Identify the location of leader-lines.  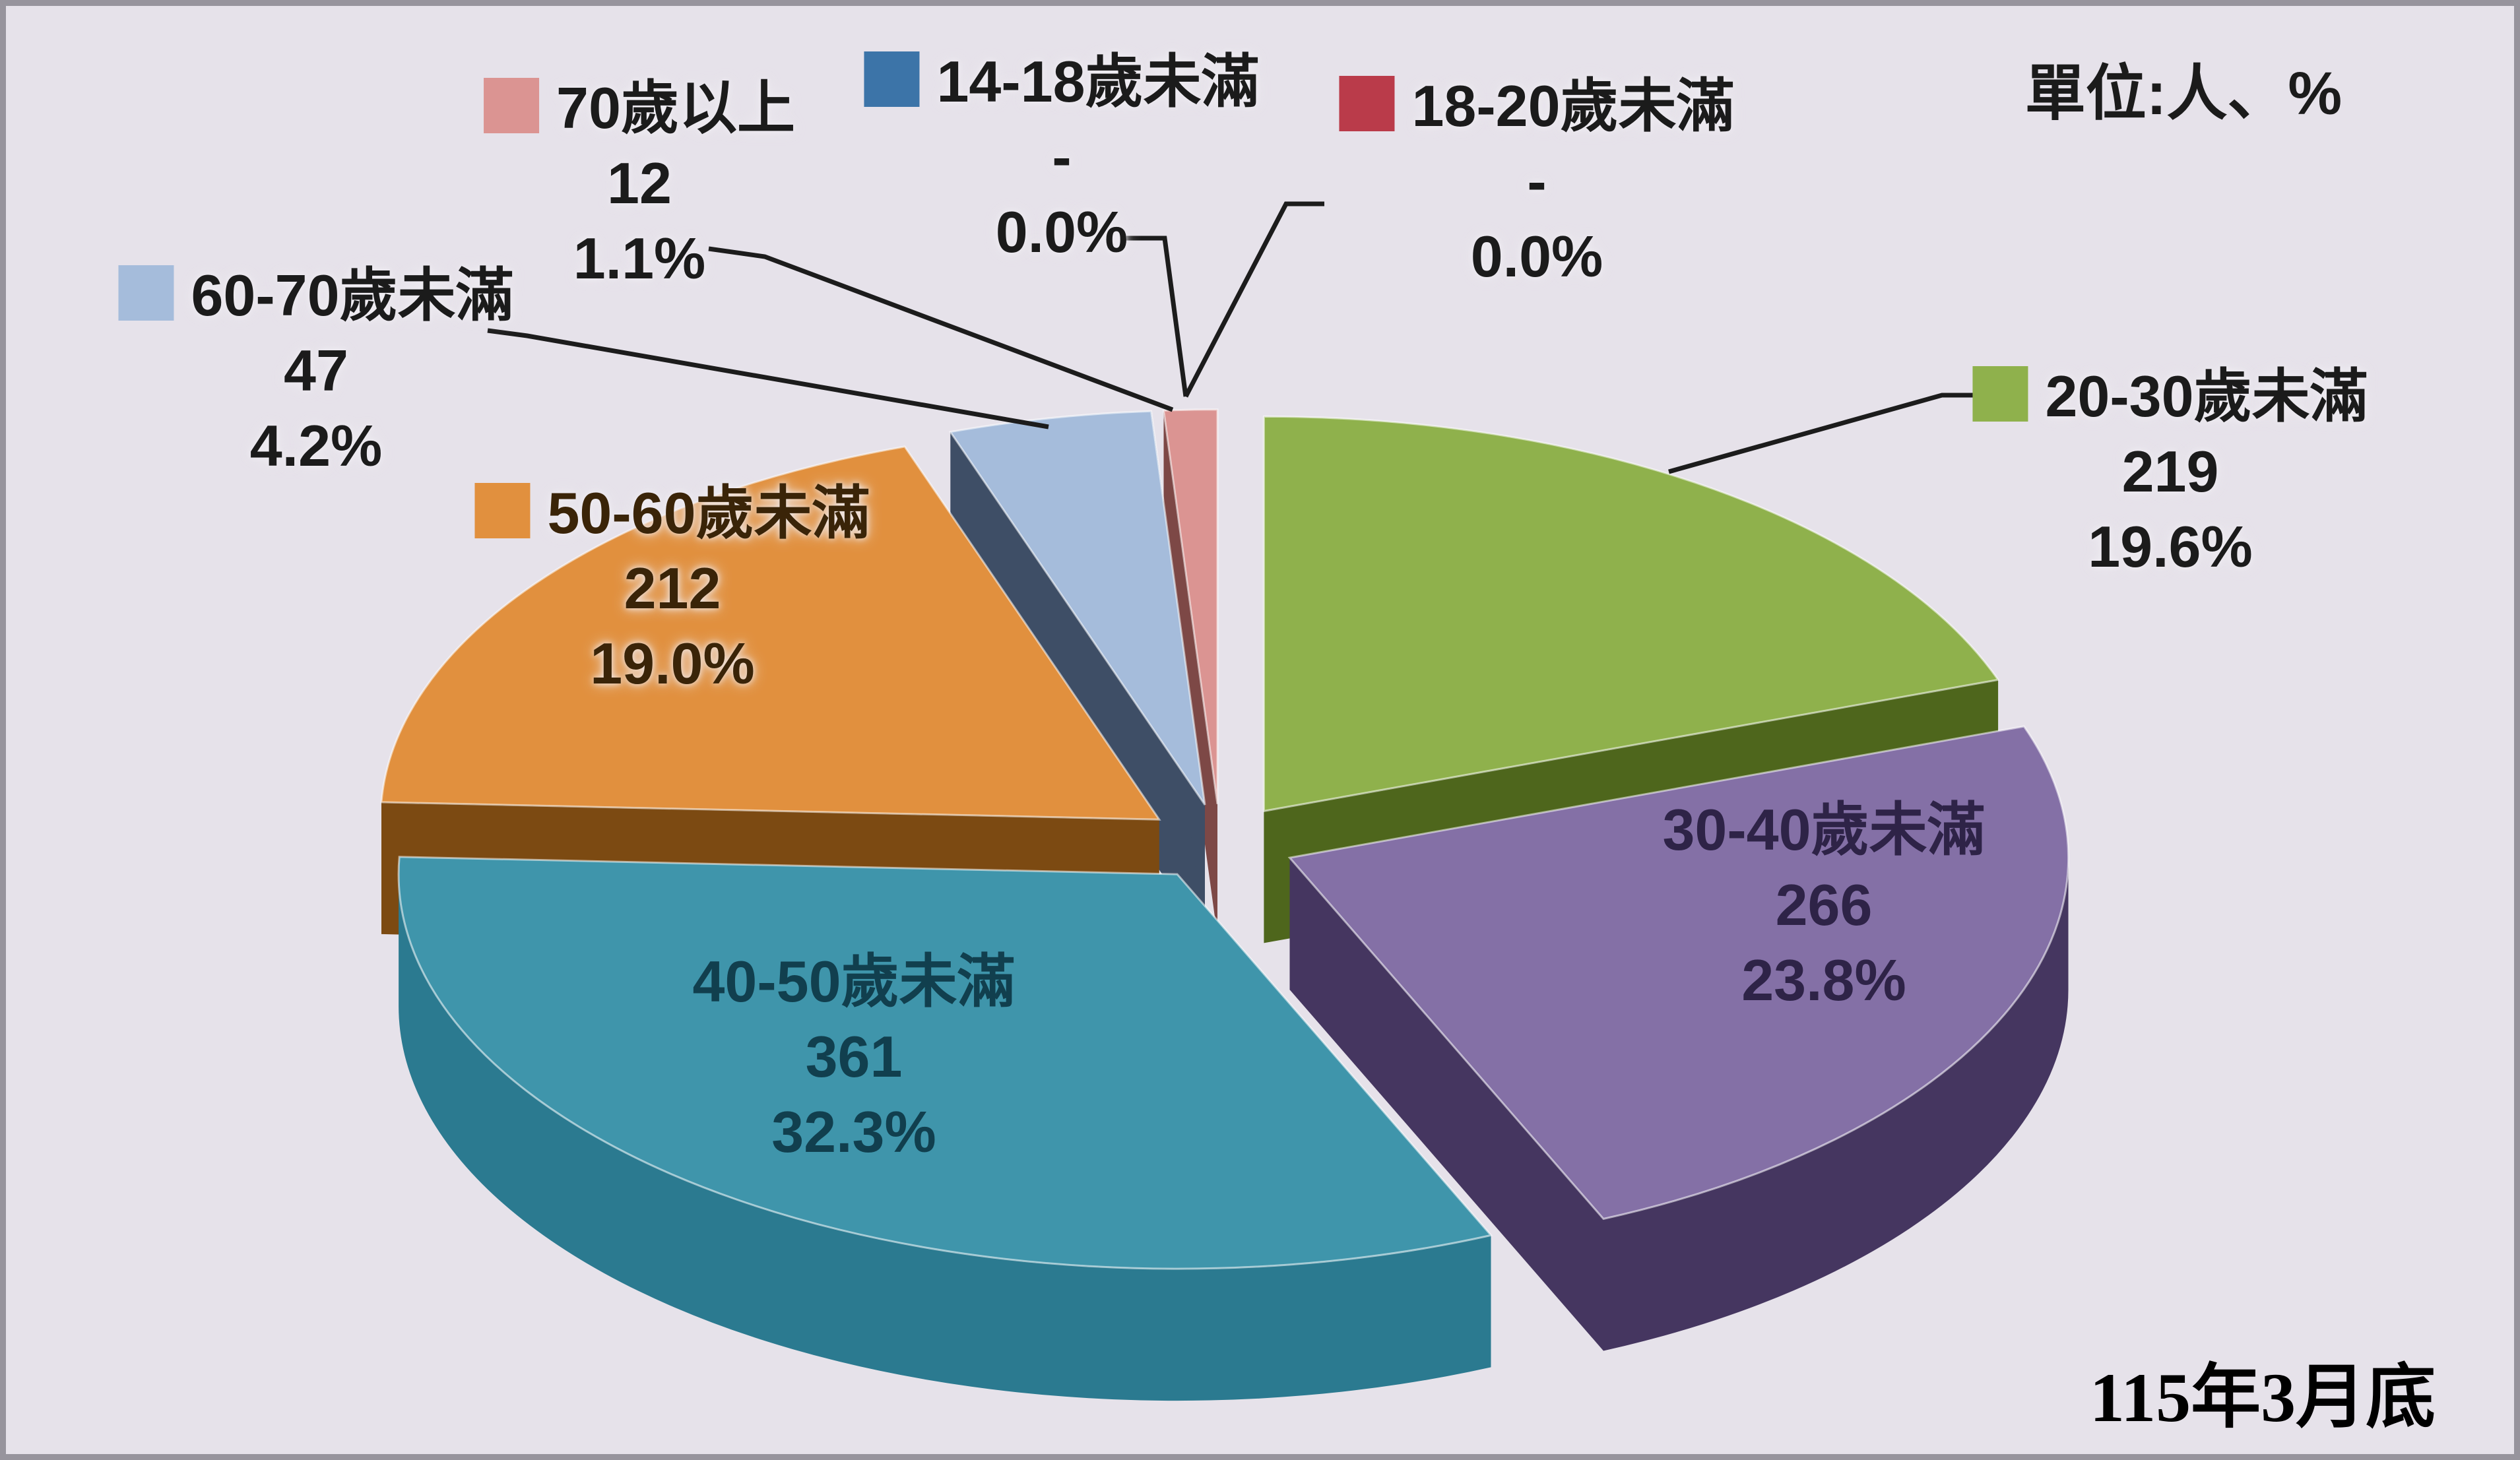
(1233, 337).